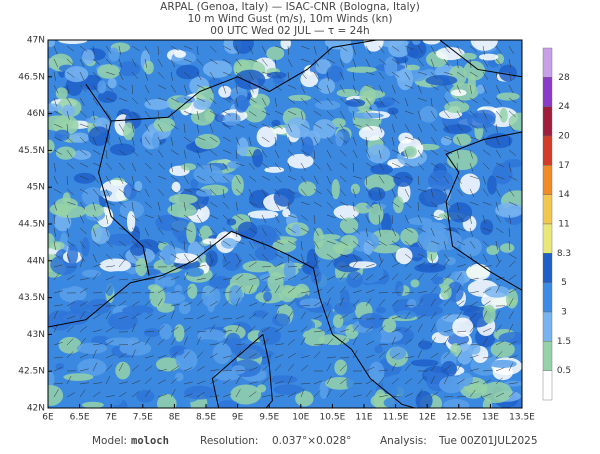  What do you see at coordinates (459, 418) in the screenshot?
I see `lon-label: 12.5E` at bounding box center [459, 418].